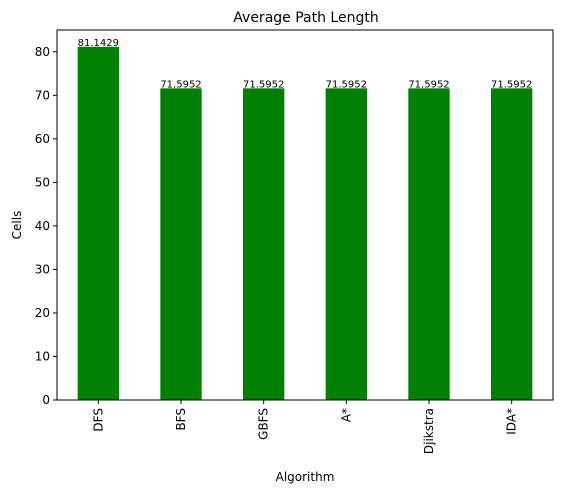 The image size is (563, 492). I want to click on data-label-2: 71.5952, so click(263, 84).